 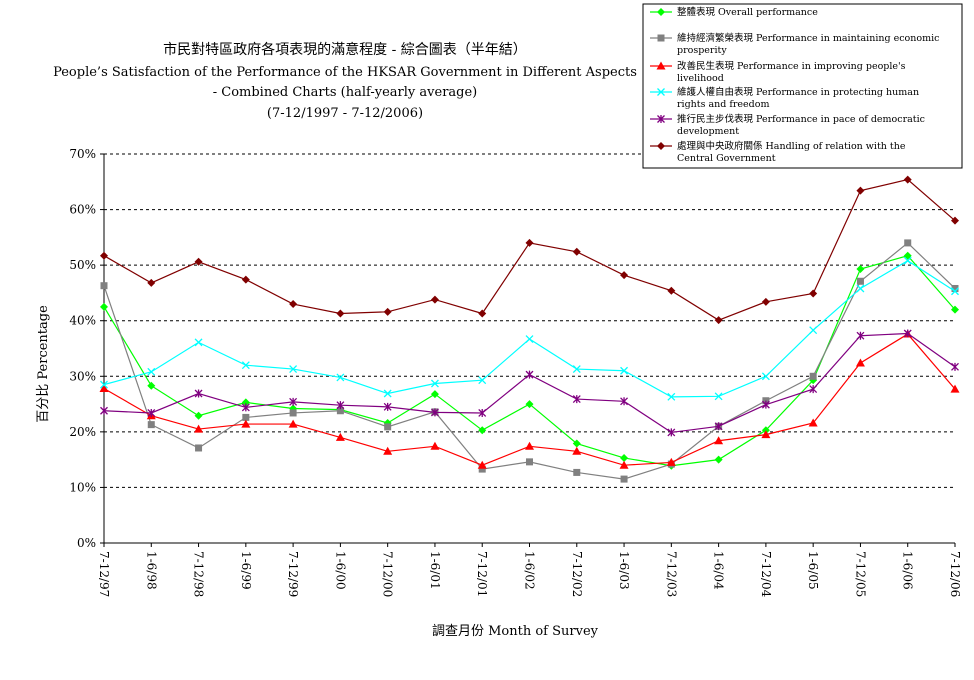 I want to click on x-tick-label: 7-12/99, so click(x=293, y=574).